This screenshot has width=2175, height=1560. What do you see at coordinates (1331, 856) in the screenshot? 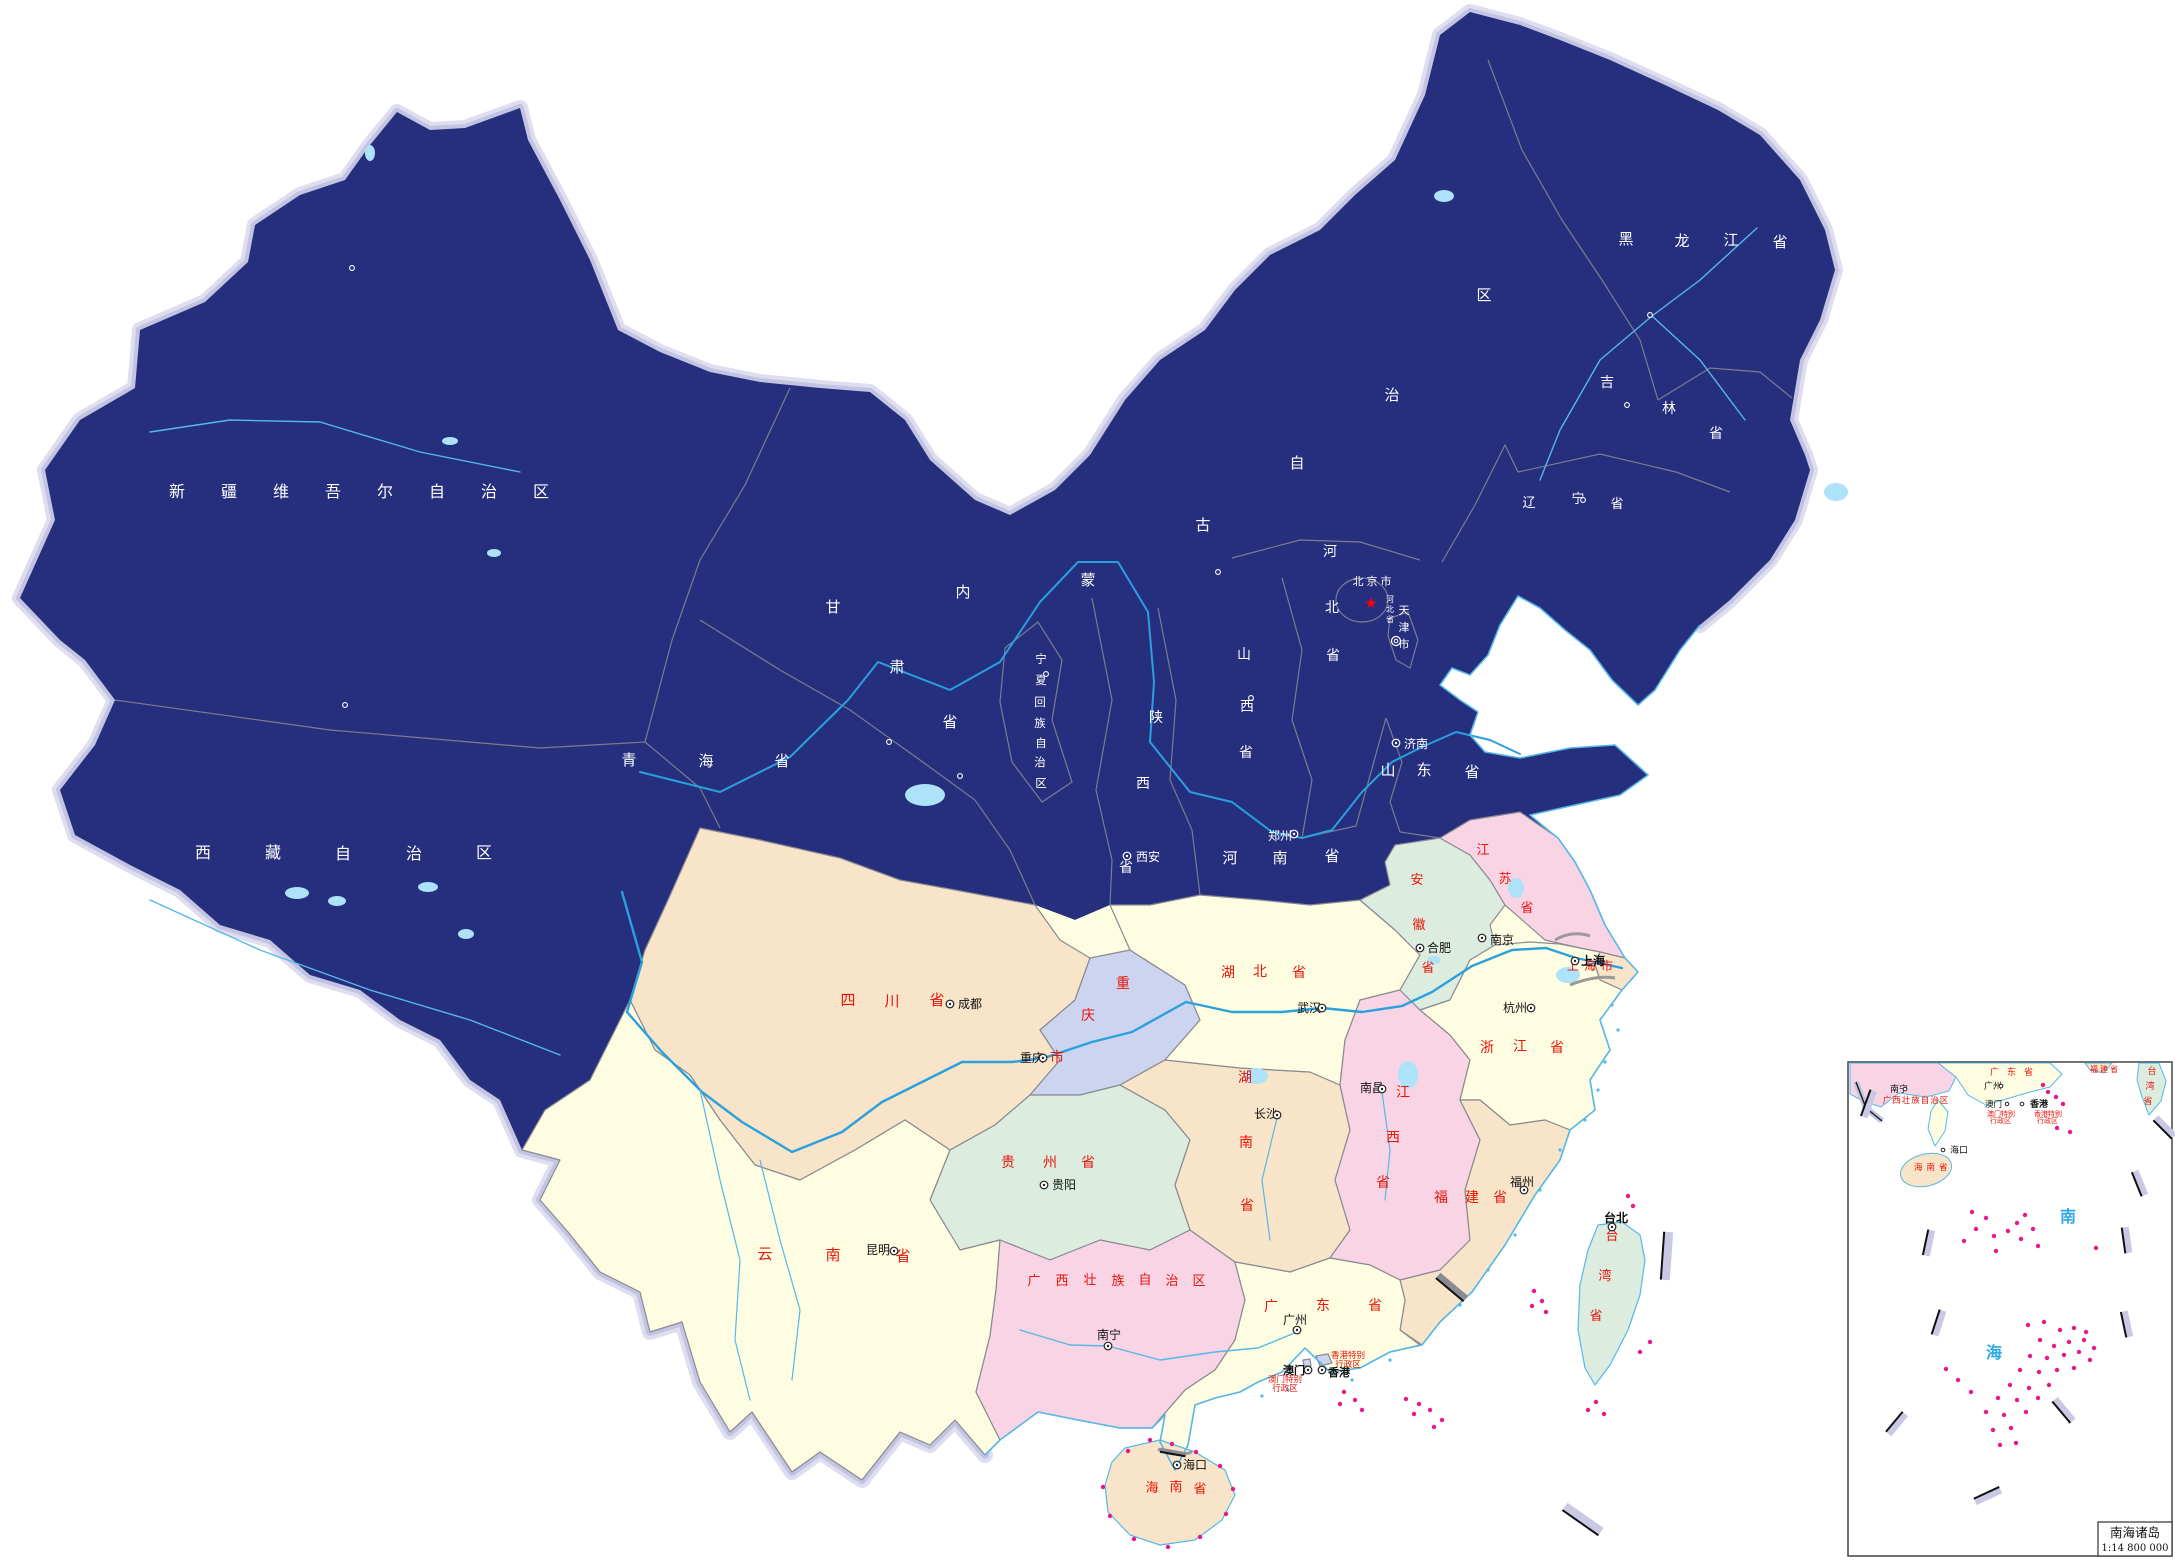
I see `province-label-henan: 省` at bounding box center [1331, 856].